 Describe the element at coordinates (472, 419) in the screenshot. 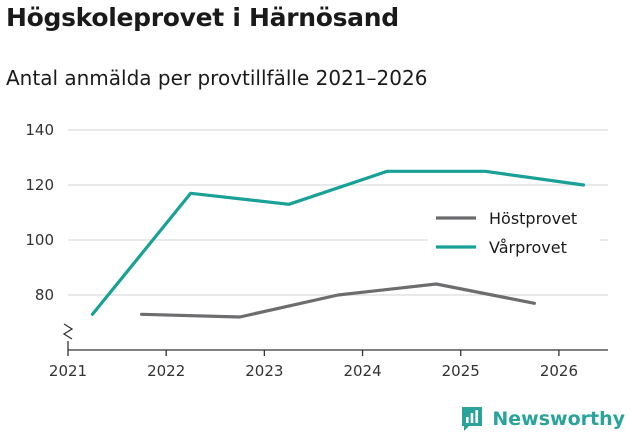

I see `newsworthy-logo-icon` at that location.